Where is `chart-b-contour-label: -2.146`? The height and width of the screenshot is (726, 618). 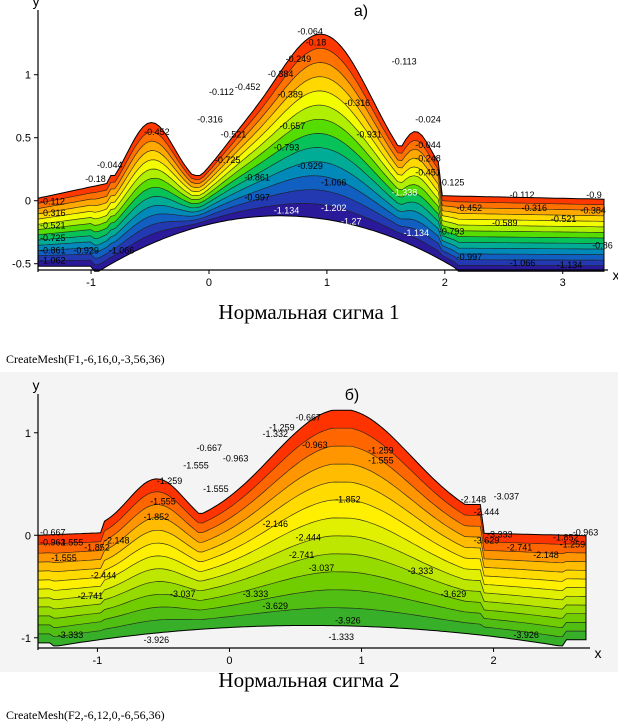 chart-b-contour-label: -2.146 is located at coordinates (276, 524).